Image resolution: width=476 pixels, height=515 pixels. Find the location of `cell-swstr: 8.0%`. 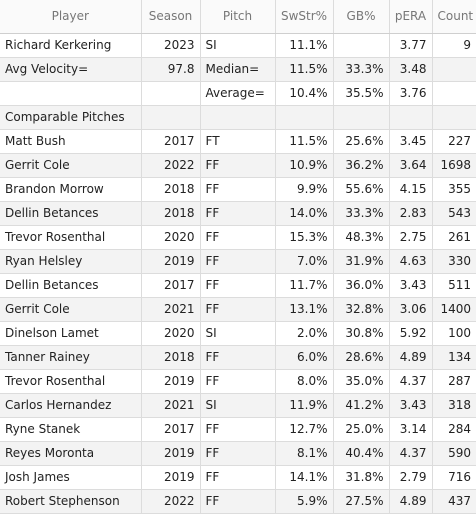

cell-swstr: 8.0% is located at coordinates (304, 381).